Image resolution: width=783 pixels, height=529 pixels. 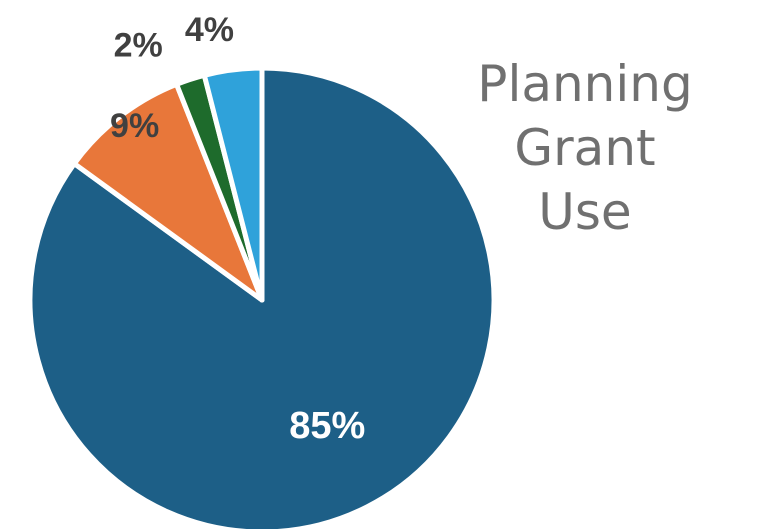 What do you see at coordinates (585, 116) in the screenshot?
I see `chart-title-line-1: Planning Grant` at bounding box center [585, 116].